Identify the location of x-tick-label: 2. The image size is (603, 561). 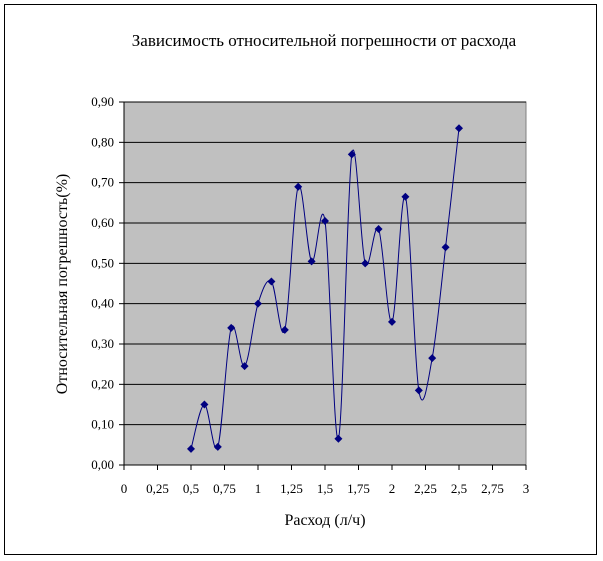
(392, 488).